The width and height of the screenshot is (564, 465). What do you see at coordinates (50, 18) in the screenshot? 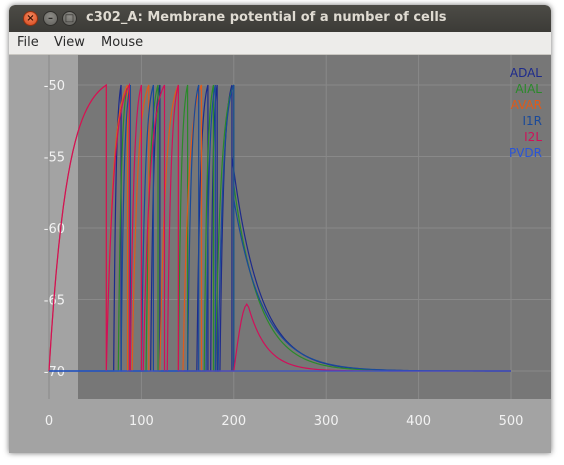
I see `minimize-icon: –` at bounding box center [50, 18].